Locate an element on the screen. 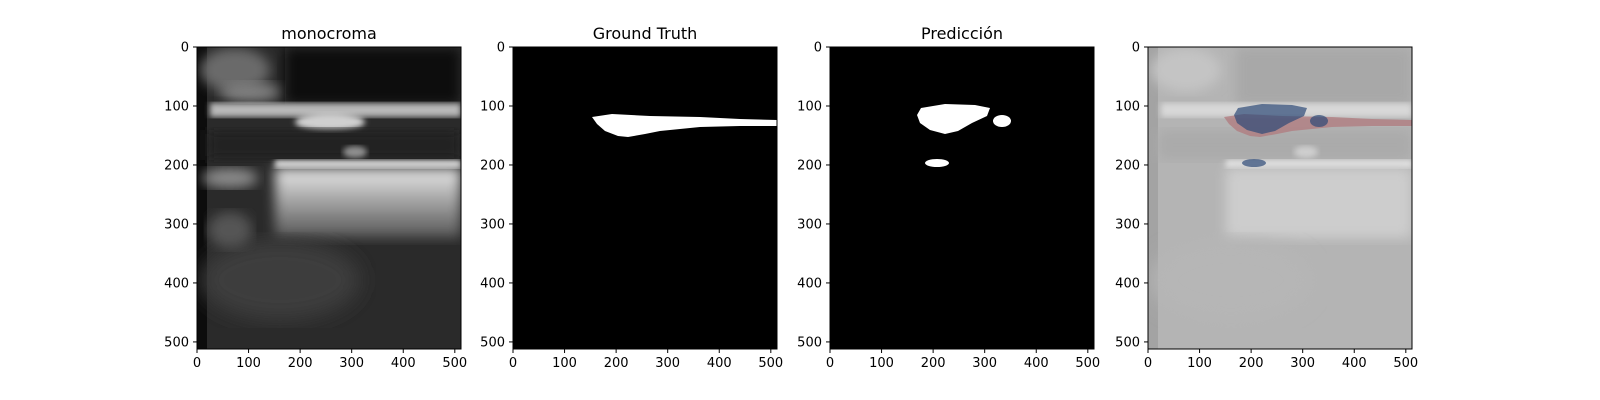 This screenshot has height=400, width=1600. ground-truth-mask is located at coordinates (684, 125).